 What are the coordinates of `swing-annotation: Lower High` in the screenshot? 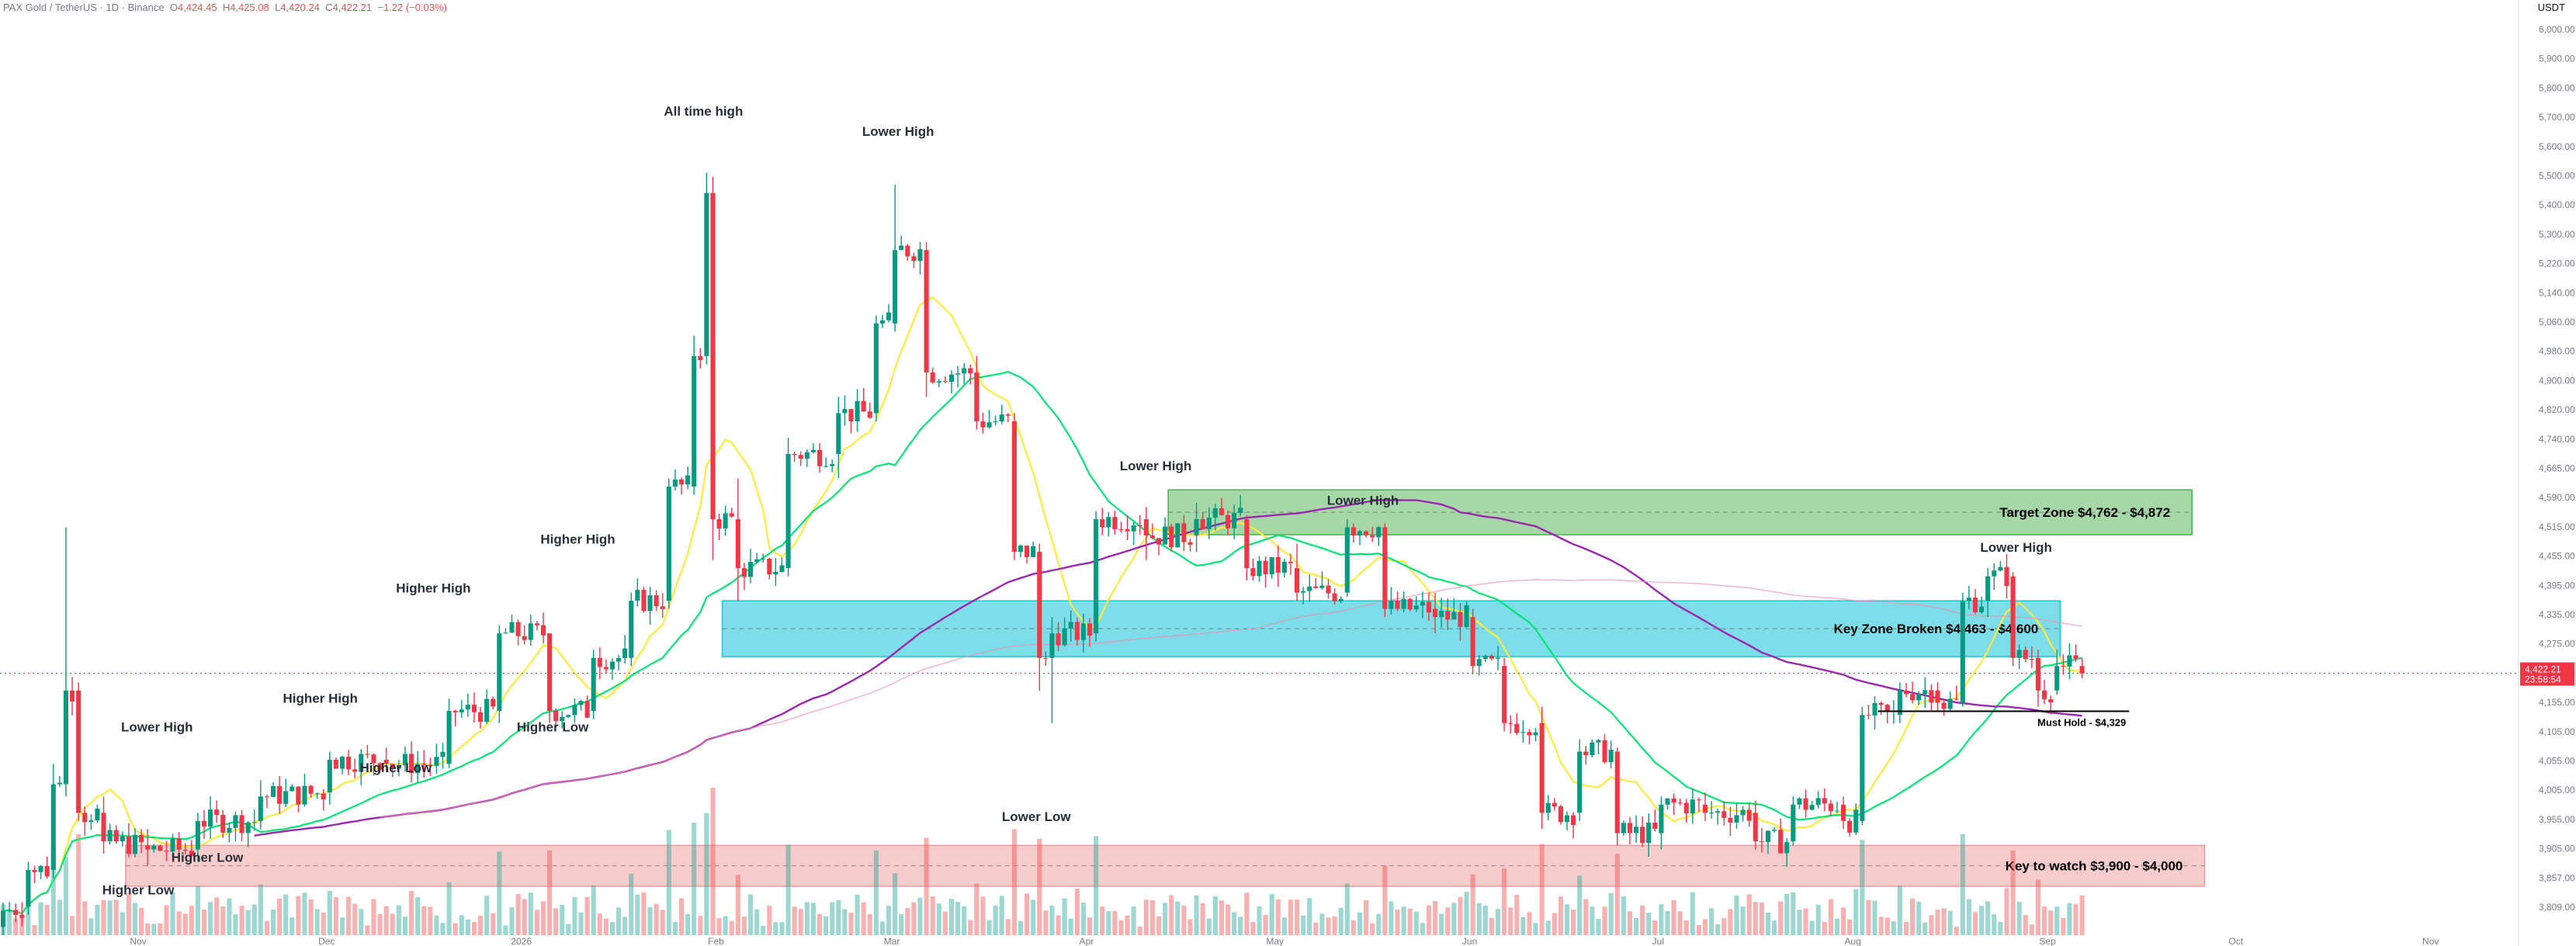 It's located at (2016, 547).